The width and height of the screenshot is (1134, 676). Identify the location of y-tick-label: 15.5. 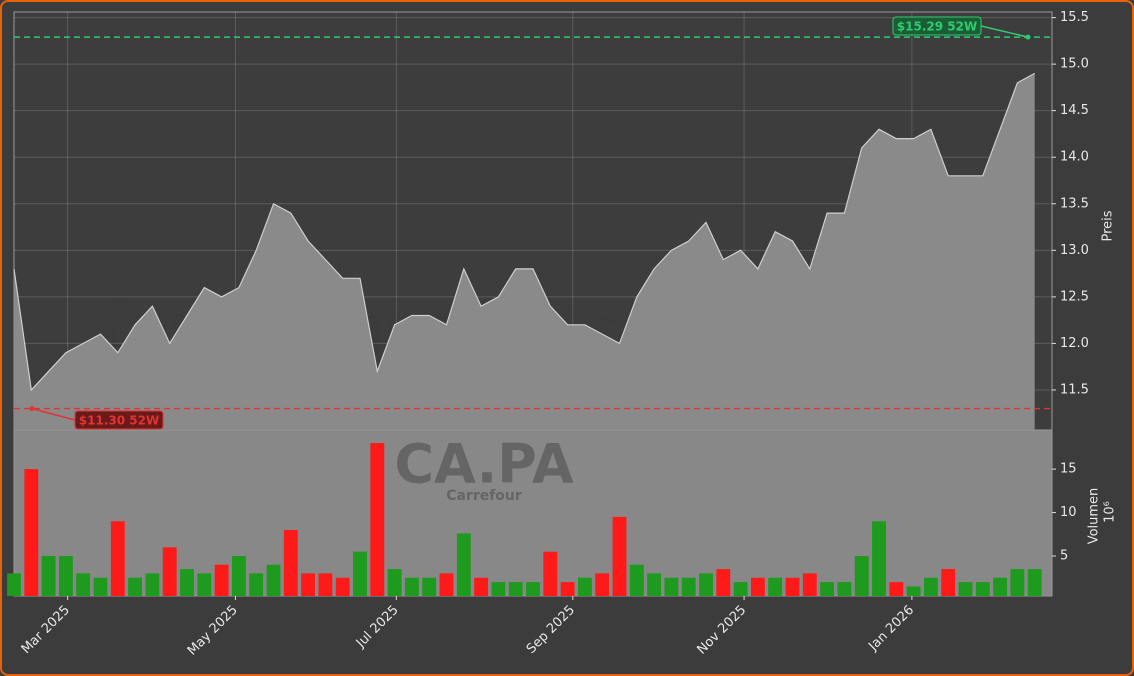
(1074, 17).